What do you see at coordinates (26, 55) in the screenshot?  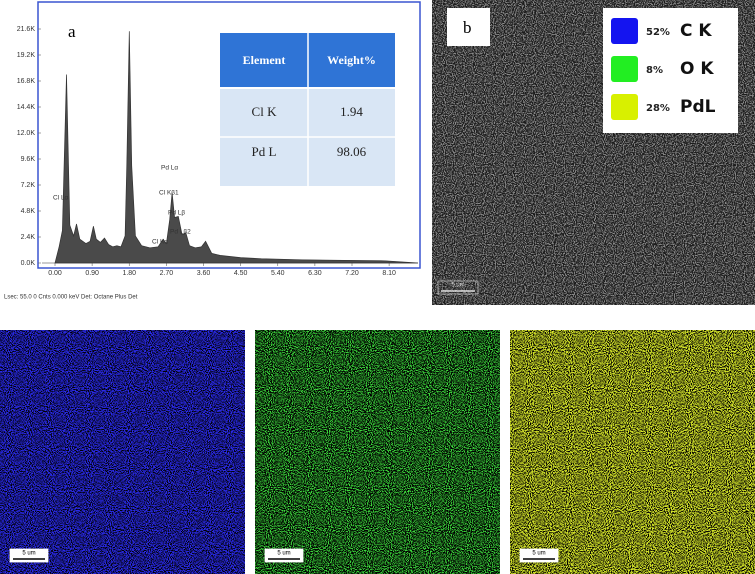 I see `y-tick-label: 19.2K` at bounding box center [26, 55].